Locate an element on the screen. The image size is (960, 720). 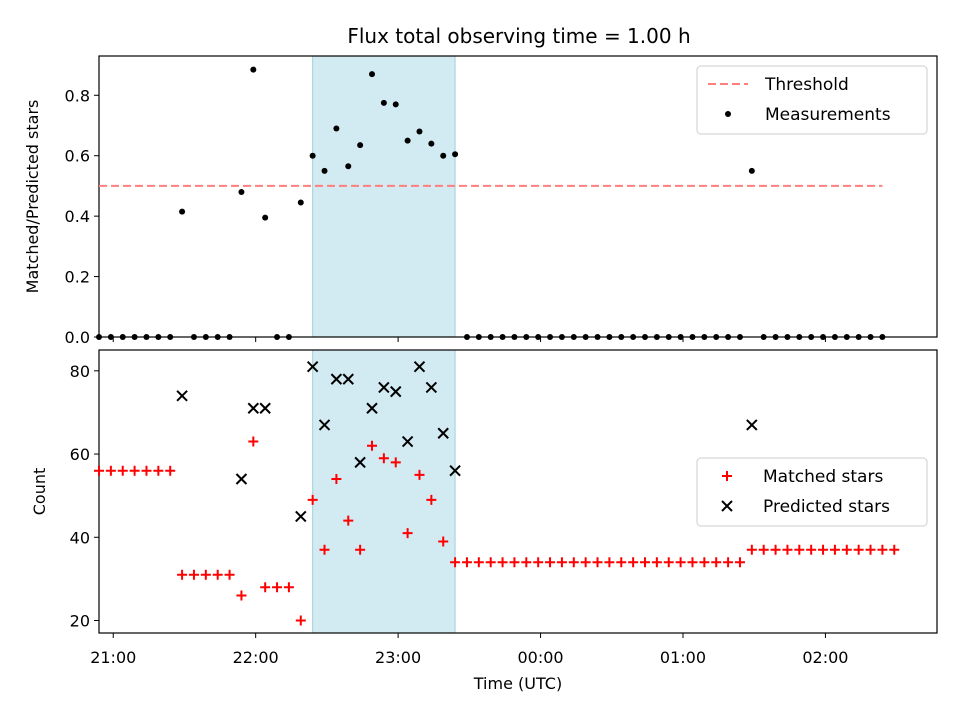
y-tick-label: 40 is located at coordinates (80, 537).